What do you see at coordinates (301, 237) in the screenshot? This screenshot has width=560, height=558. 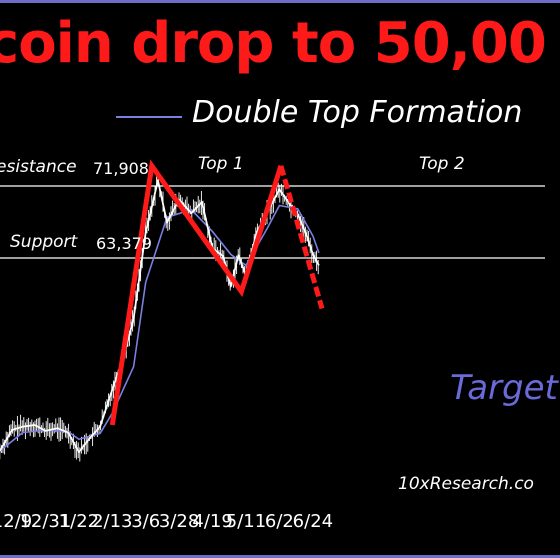 I see `target-projection` at bounding box center [301, 237].